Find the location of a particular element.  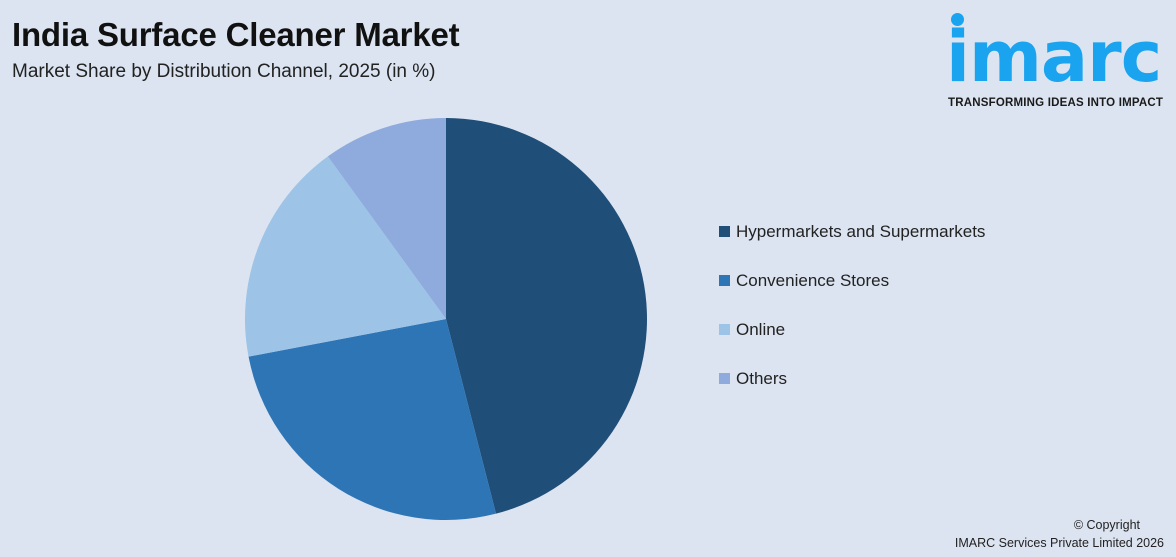

logo-dot-icon is located at coordinates (957, 19).